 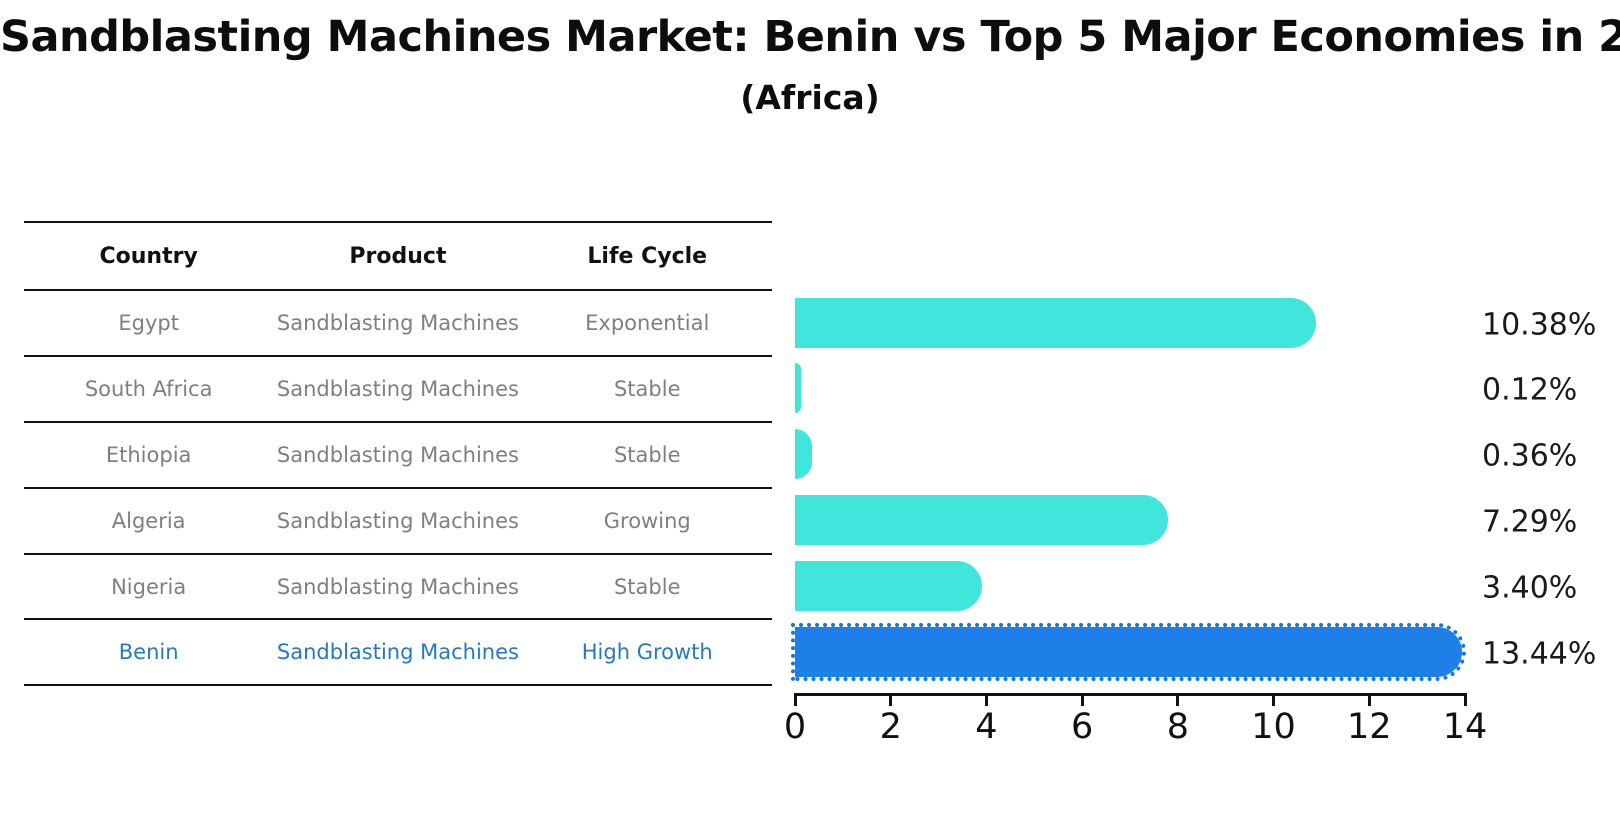 I want to click on value-label-south-africa: 0.12%, so click(x=1530, y=390).